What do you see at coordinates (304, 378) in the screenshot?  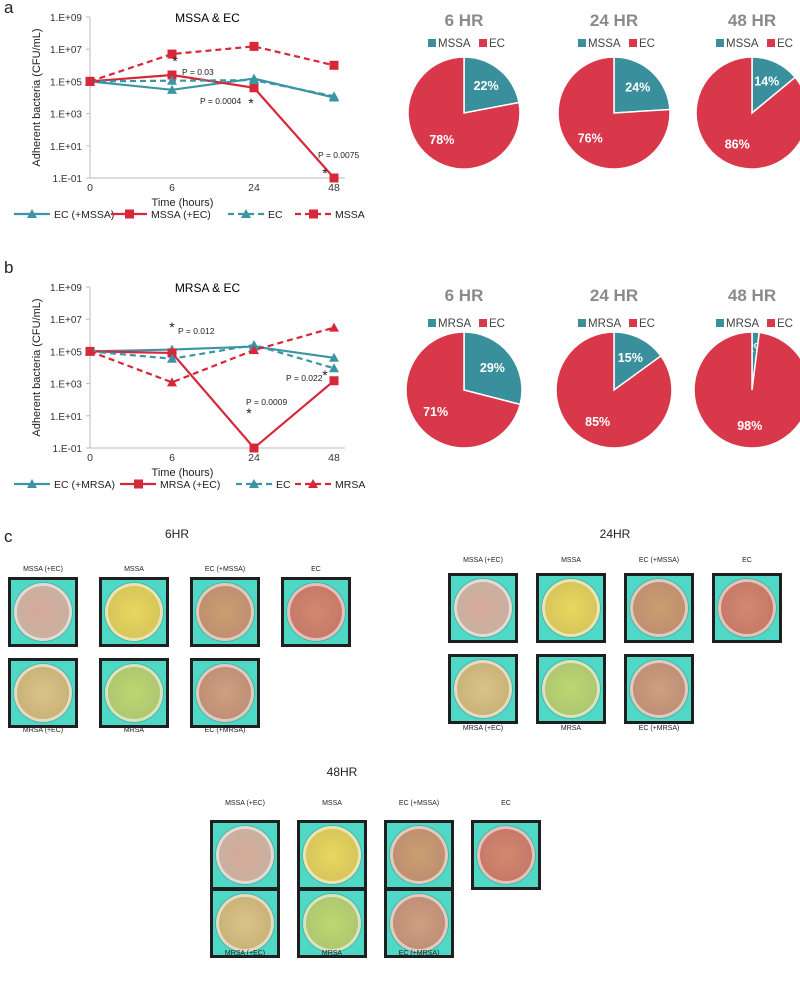 I see `p-value-annotation: P = 0.022` at bounding box center [304, 378].